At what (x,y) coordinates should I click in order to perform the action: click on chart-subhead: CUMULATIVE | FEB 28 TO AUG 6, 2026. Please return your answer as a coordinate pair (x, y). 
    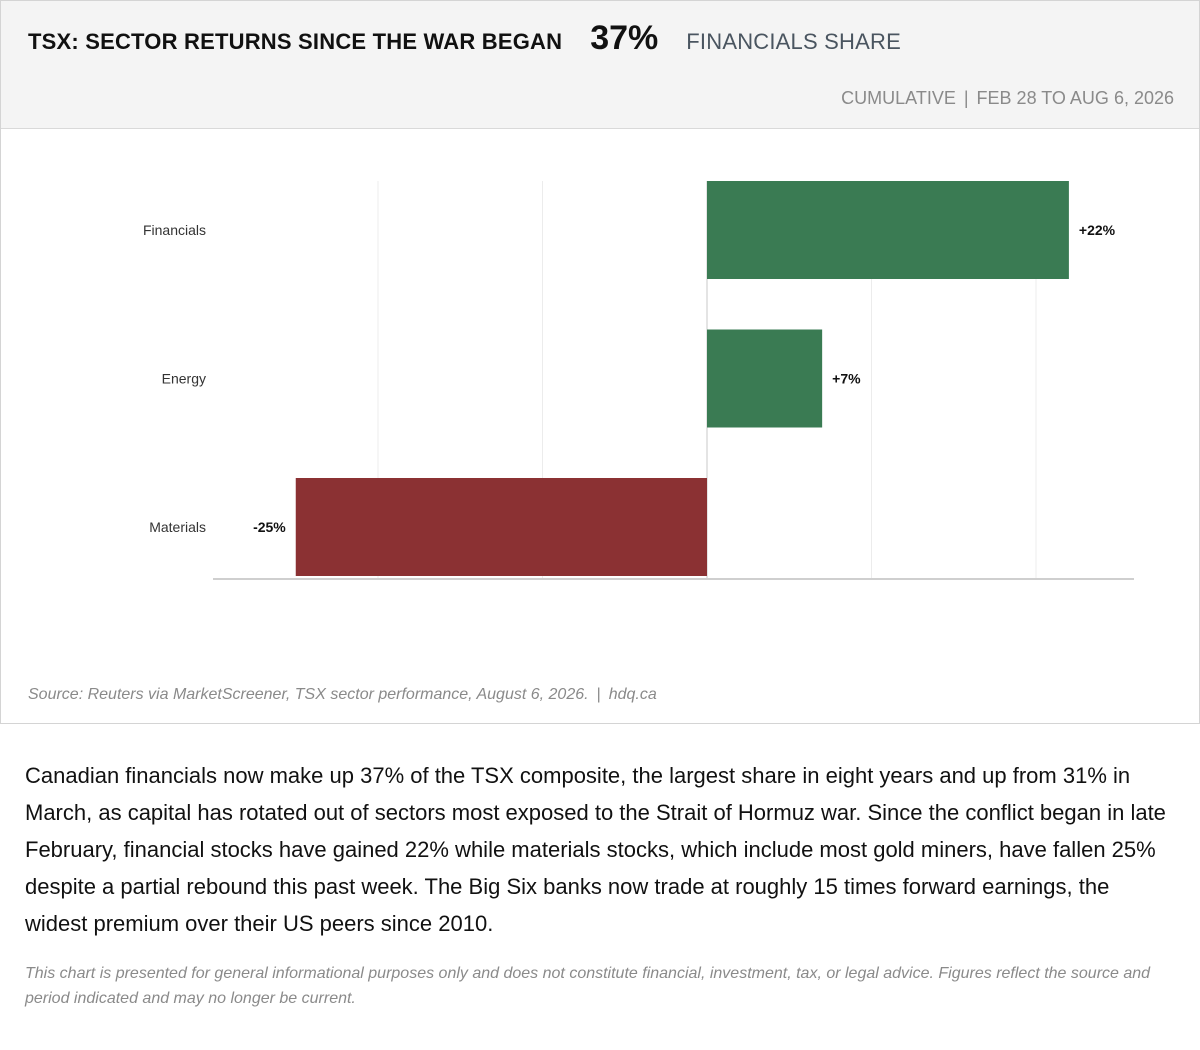
    Looking at the image, I should click on (1007, 98).